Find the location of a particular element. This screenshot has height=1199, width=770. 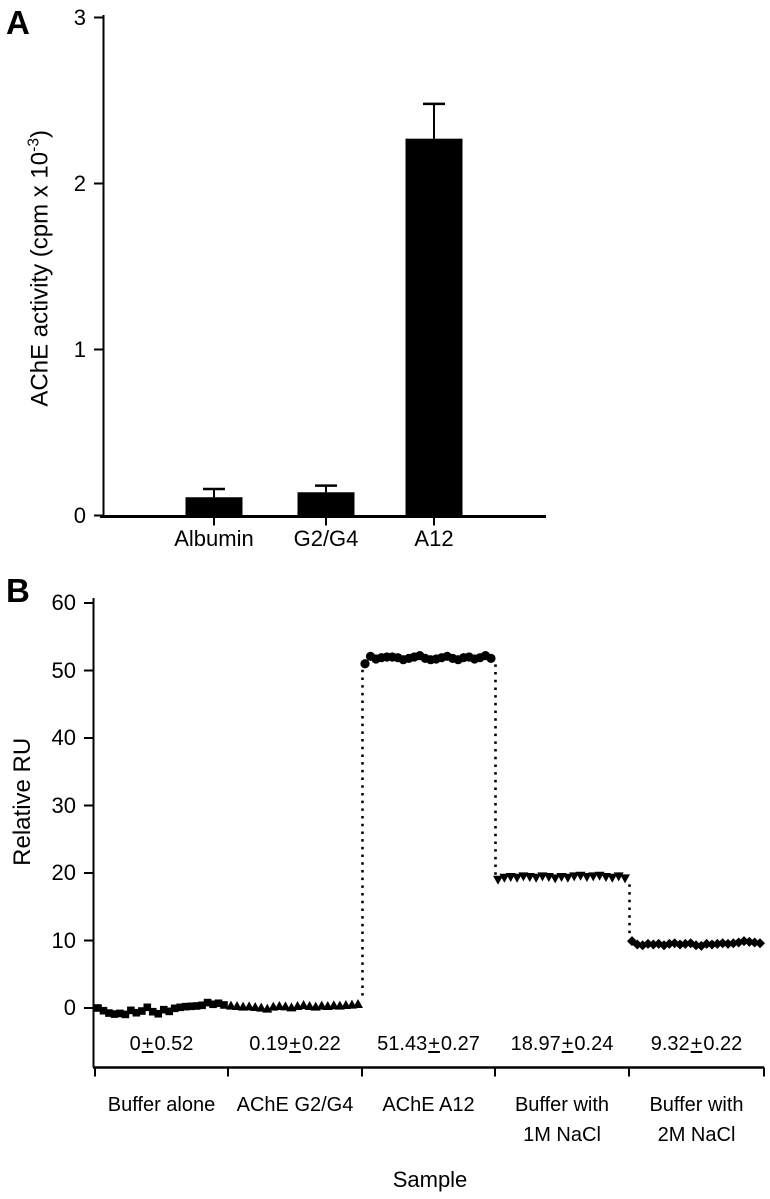

panel-b-y-tick-label: 20 is located at coordinates (63, 872).